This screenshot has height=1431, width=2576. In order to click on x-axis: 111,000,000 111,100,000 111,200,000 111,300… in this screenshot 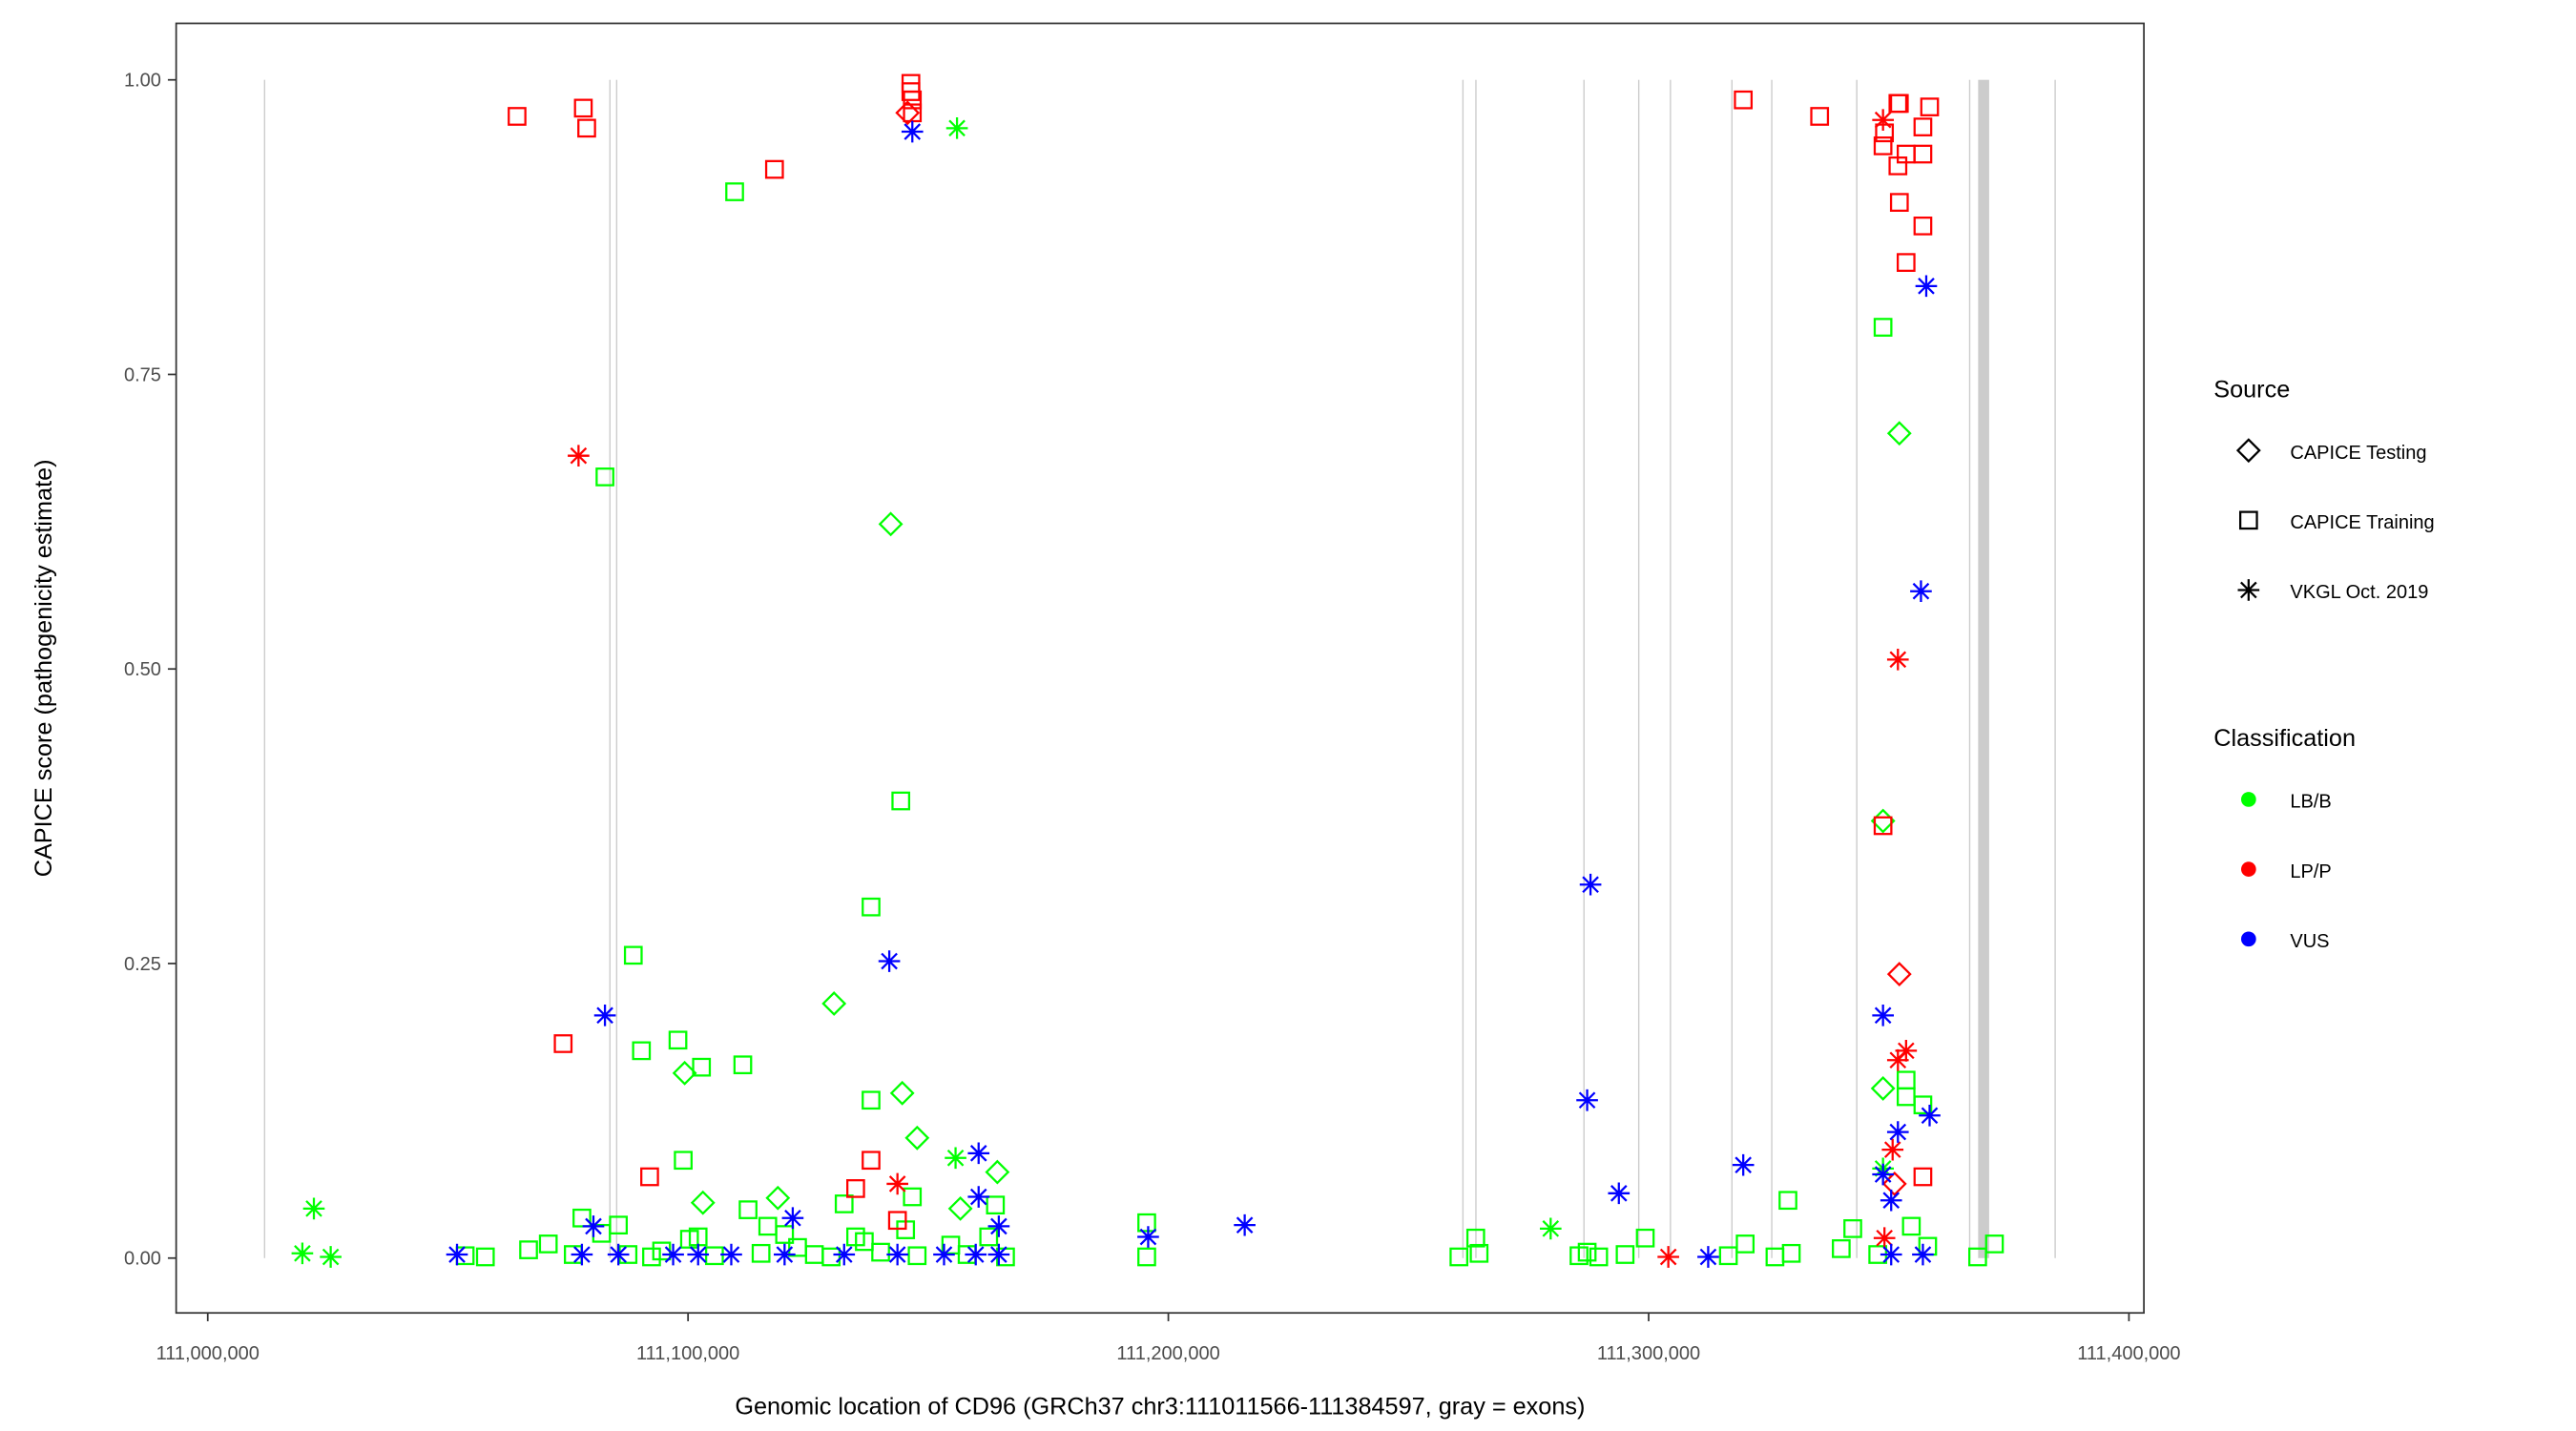, I will do `click(1168, 1338)`.